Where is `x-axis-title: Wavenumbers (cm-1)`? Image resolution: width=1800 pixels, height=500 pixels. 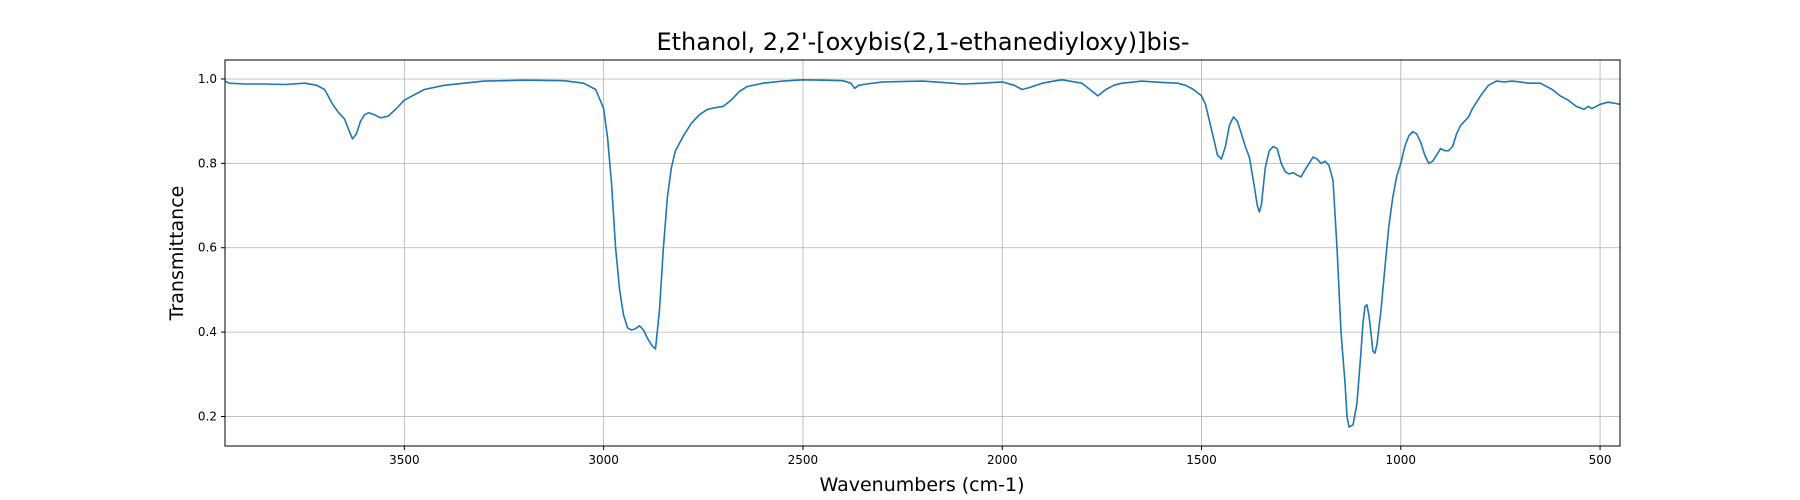 x-axis-title: Wavenumbers (cm-1) is located at coordinates (922, 485).